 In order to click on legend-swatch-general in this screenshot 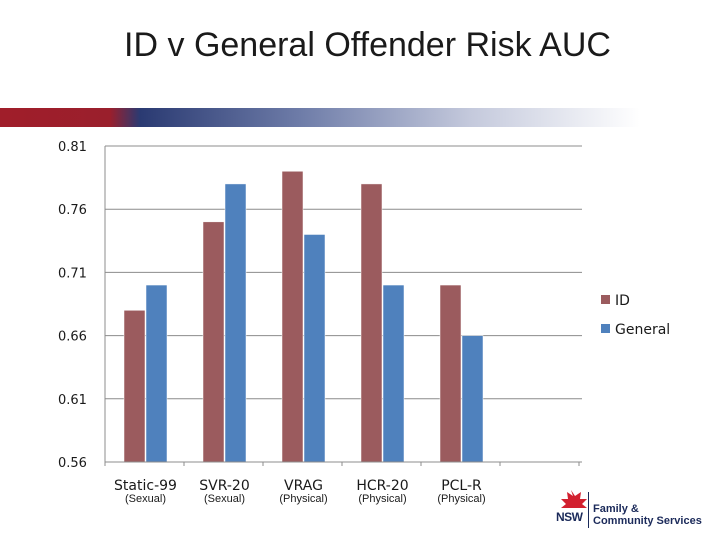, I will do `click(605, 328)`.